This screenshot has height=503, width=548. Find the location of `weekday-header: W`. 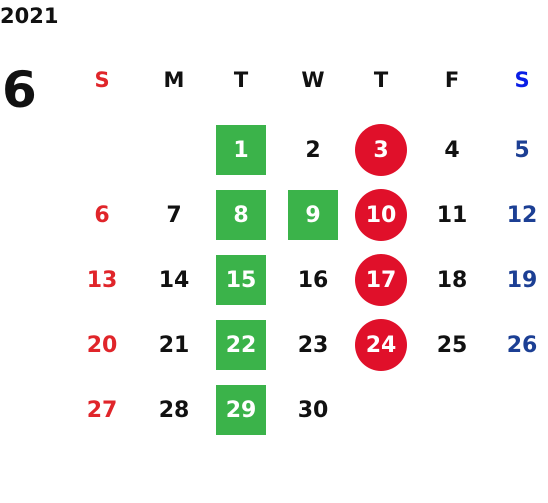

weekday-header: W is located at coordinates (313, 80).